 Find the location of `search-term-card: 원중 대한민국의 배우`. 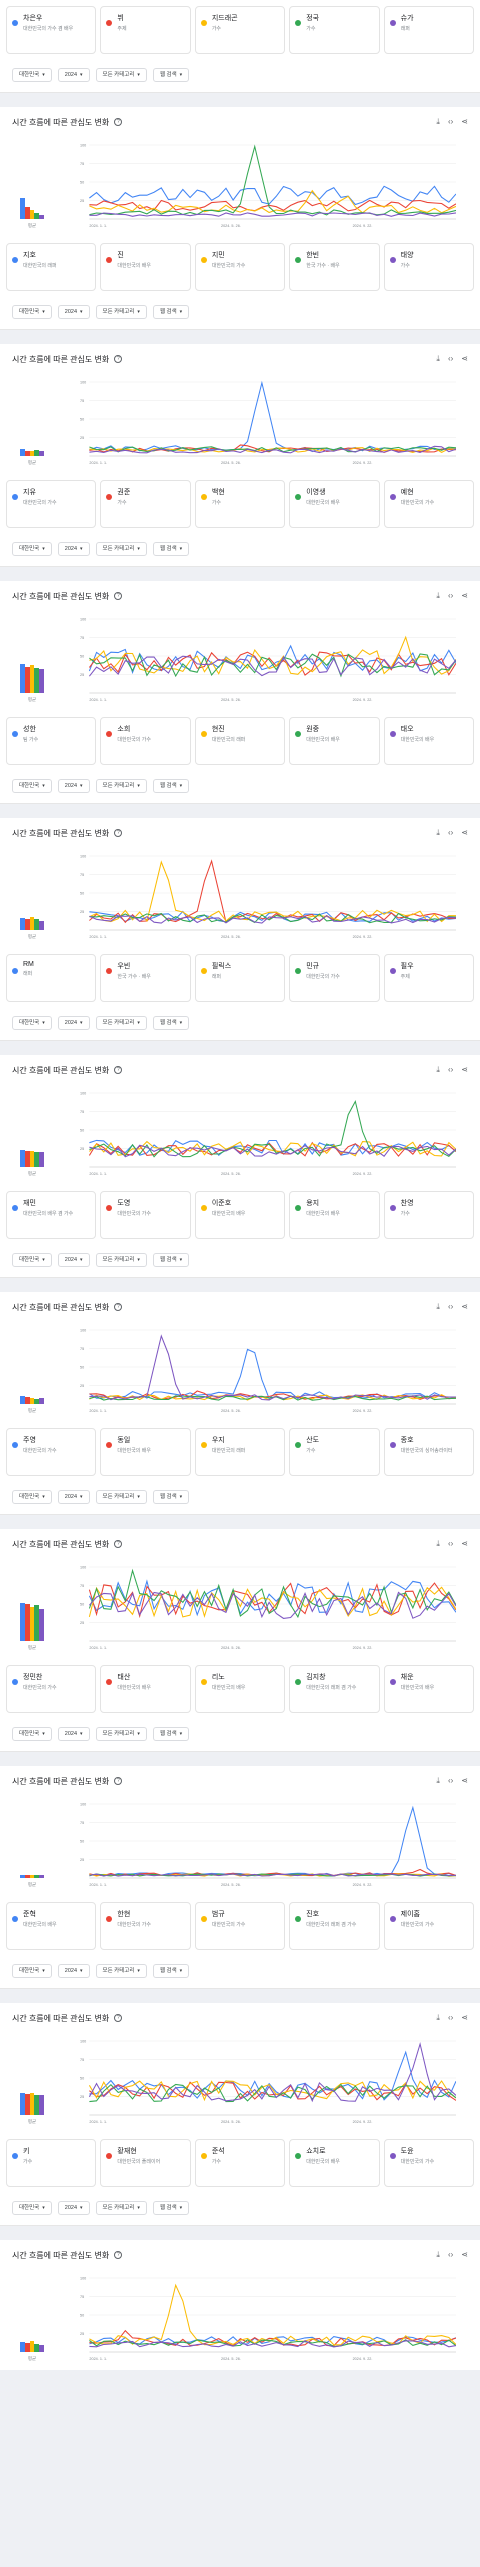

search-term-card: 원중 대한민국의 배우 is located at coordinates (334, 741).